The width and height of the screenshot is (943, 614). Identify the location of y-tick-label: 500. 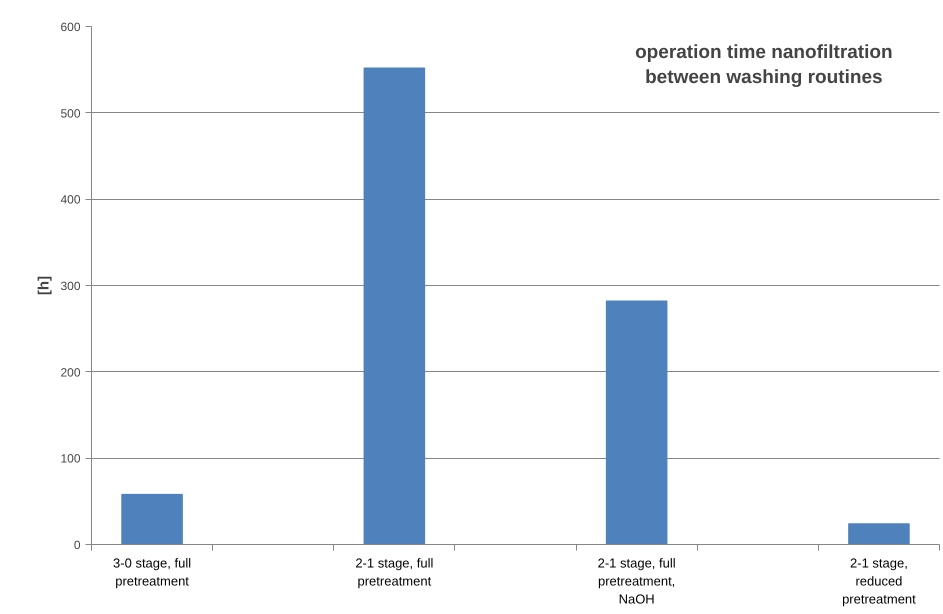
(70, 113).